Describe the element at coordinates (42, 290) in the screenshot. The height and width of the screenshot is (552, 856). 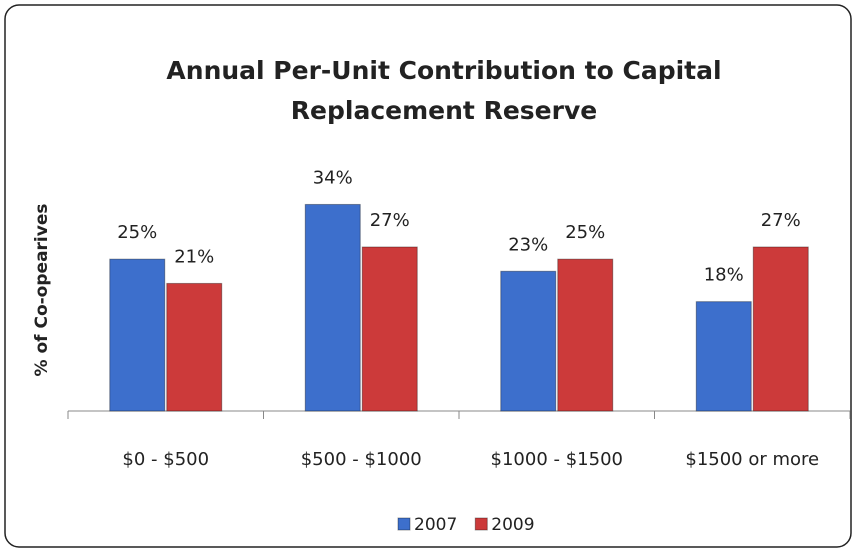
I see `y-axis-label: % of Co-opearives` at that location.